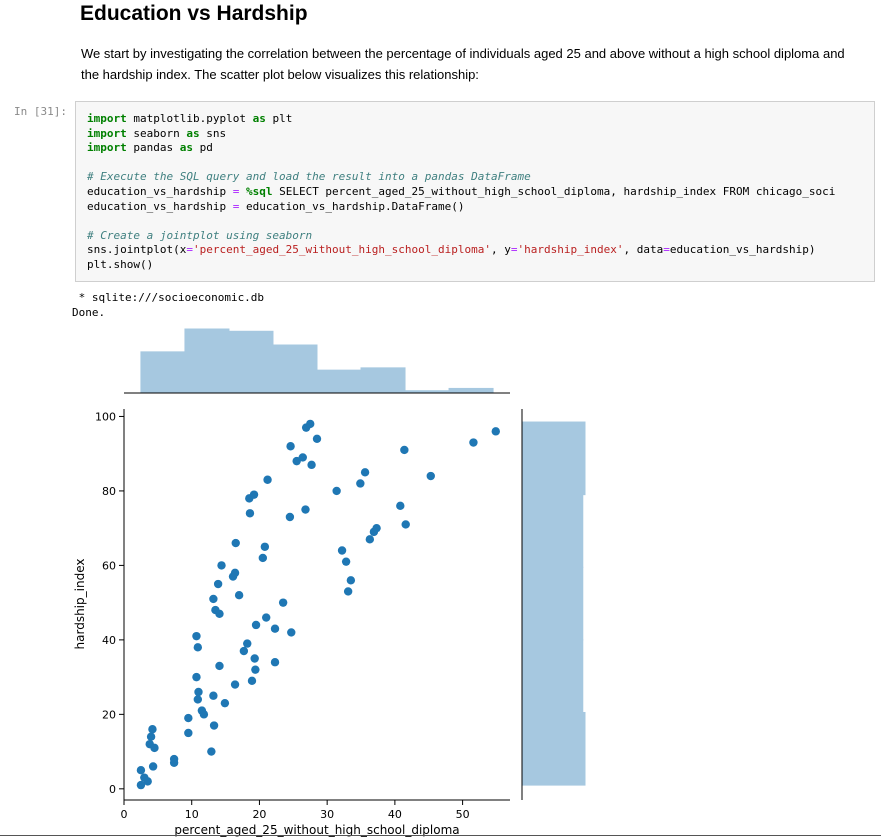 The image size is (881, 837). Describe the element at coordinates (80, 604) in the screenshot. I see `y-axis-label: hardship_index` at that location.